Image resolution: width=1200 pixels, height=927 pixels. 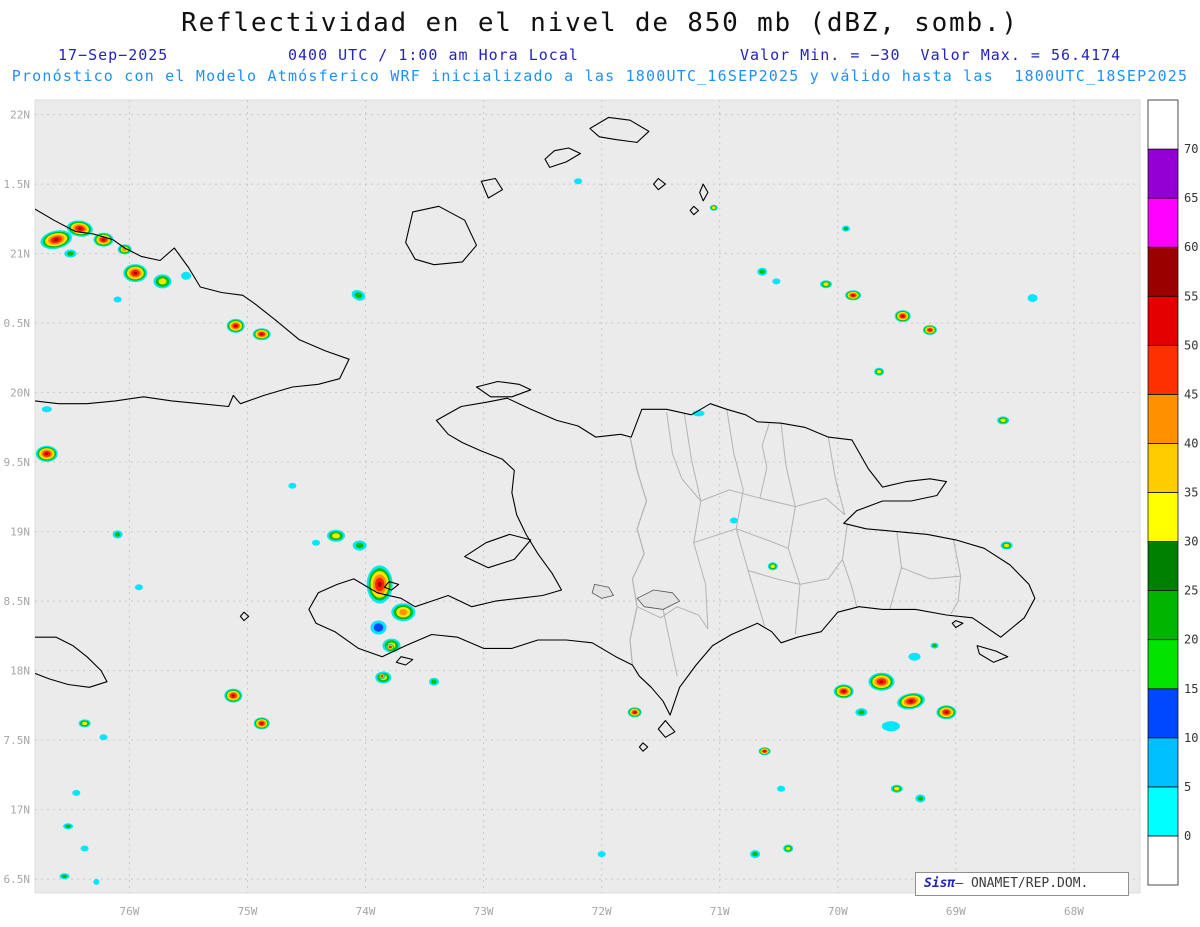 I want to click on y-axis-label: 6.5N, so click(x=17, y=879).